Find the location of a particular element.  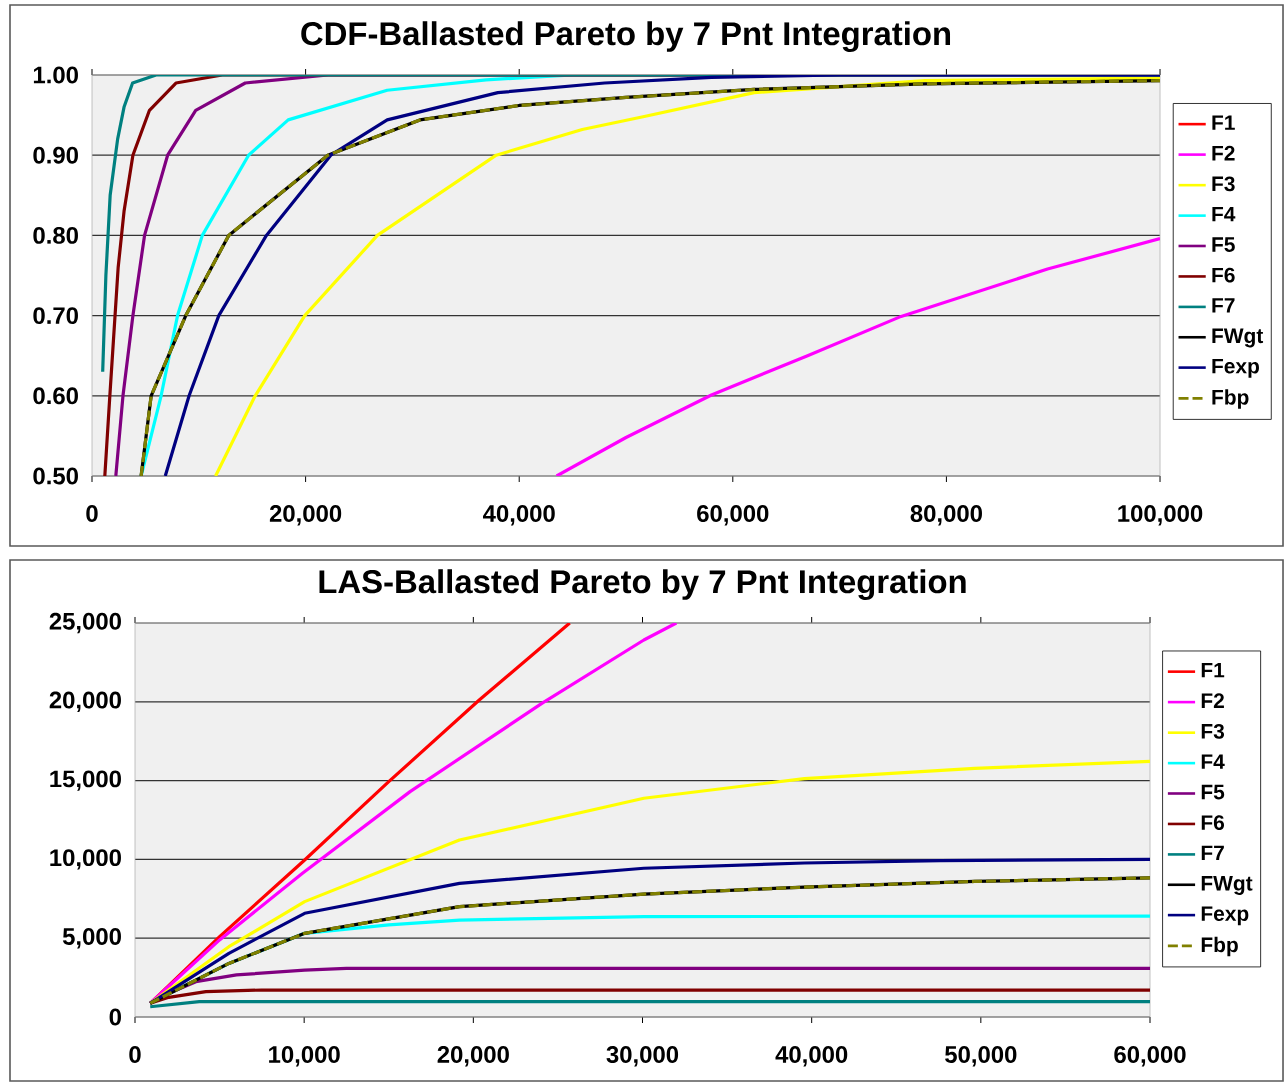

y-tick-label: 25,000 is located at coordinates (85, 623).